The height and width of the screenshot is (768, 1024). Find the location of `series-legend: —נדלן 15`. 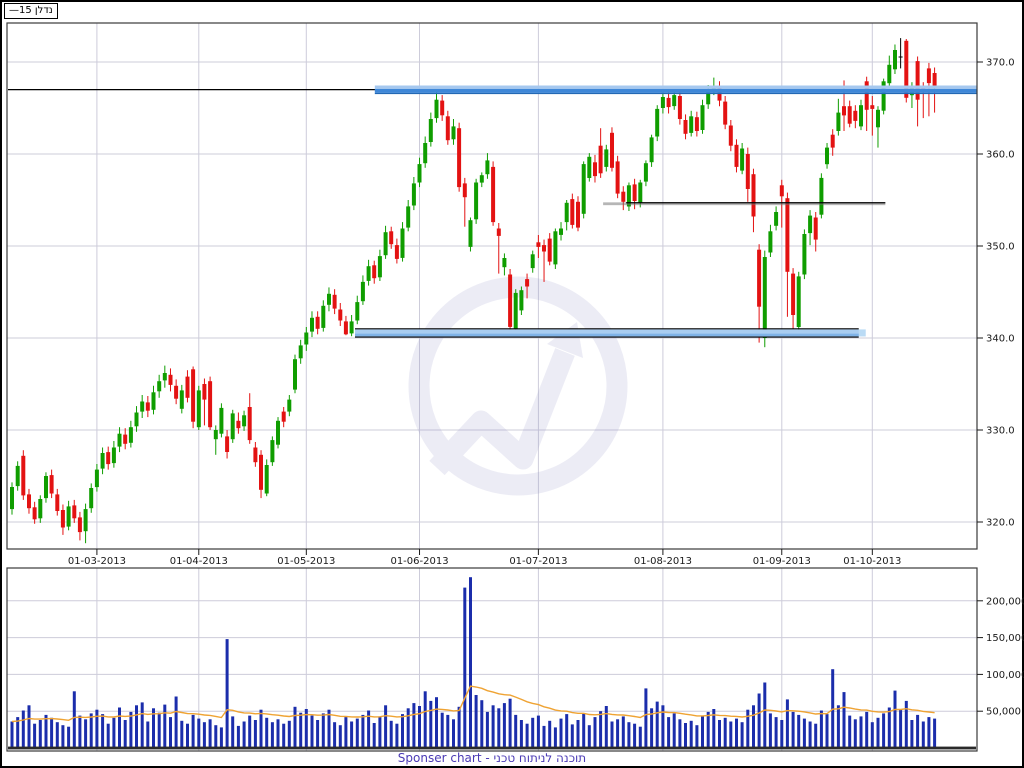

series-legend: —נדלן 15 is located at coordinates (31, 11).